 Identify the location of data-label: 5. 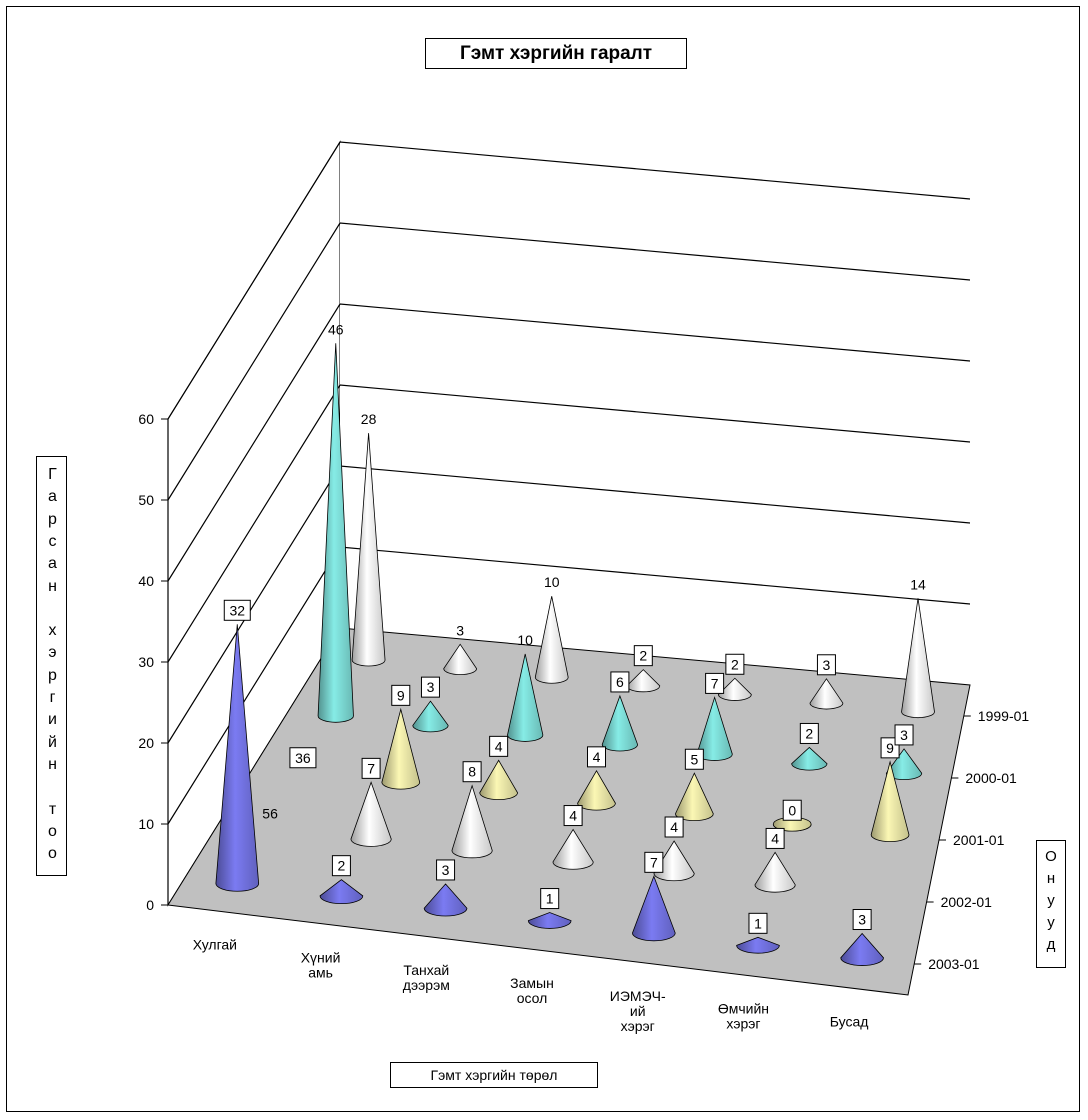
(694, 759).